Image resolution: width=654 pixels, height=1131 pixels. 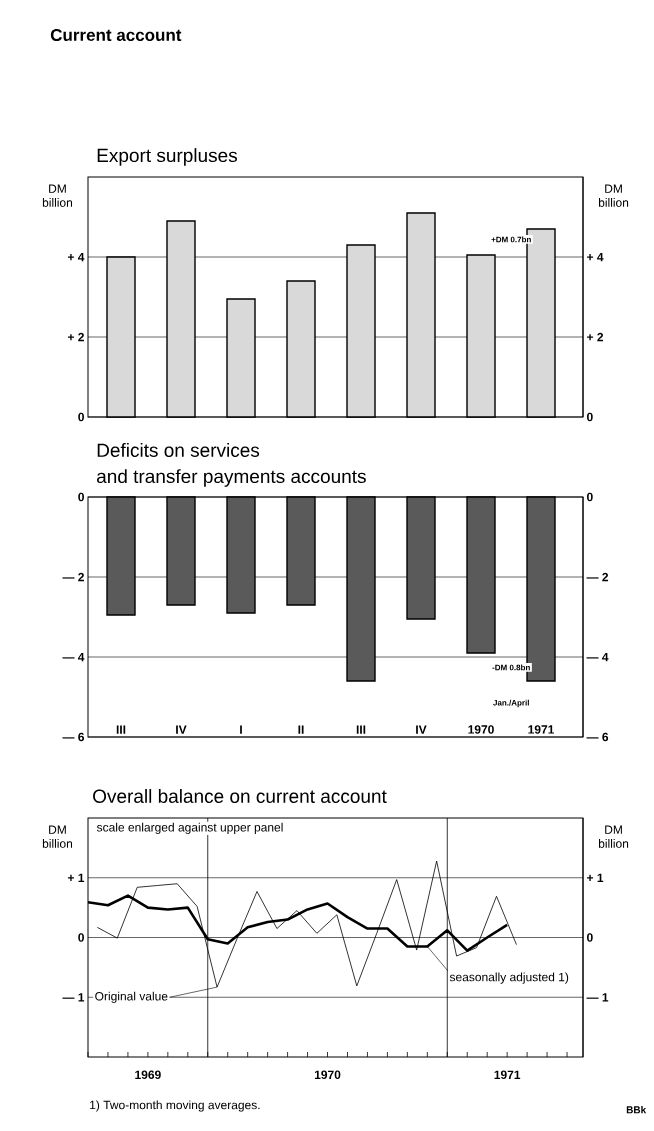 What do you see at coordinates (76, 877) in the screenshot?
I see `y-tick-label: + 1` at bounding box center [76, 877].